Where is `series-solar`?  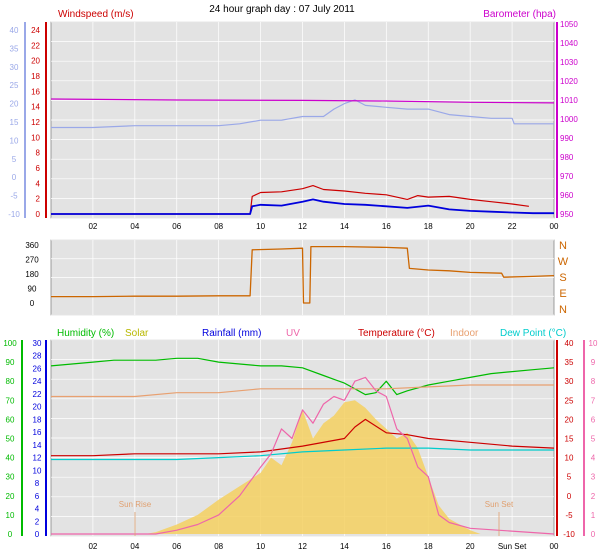
series-solar is located at coordinates (313, 467).